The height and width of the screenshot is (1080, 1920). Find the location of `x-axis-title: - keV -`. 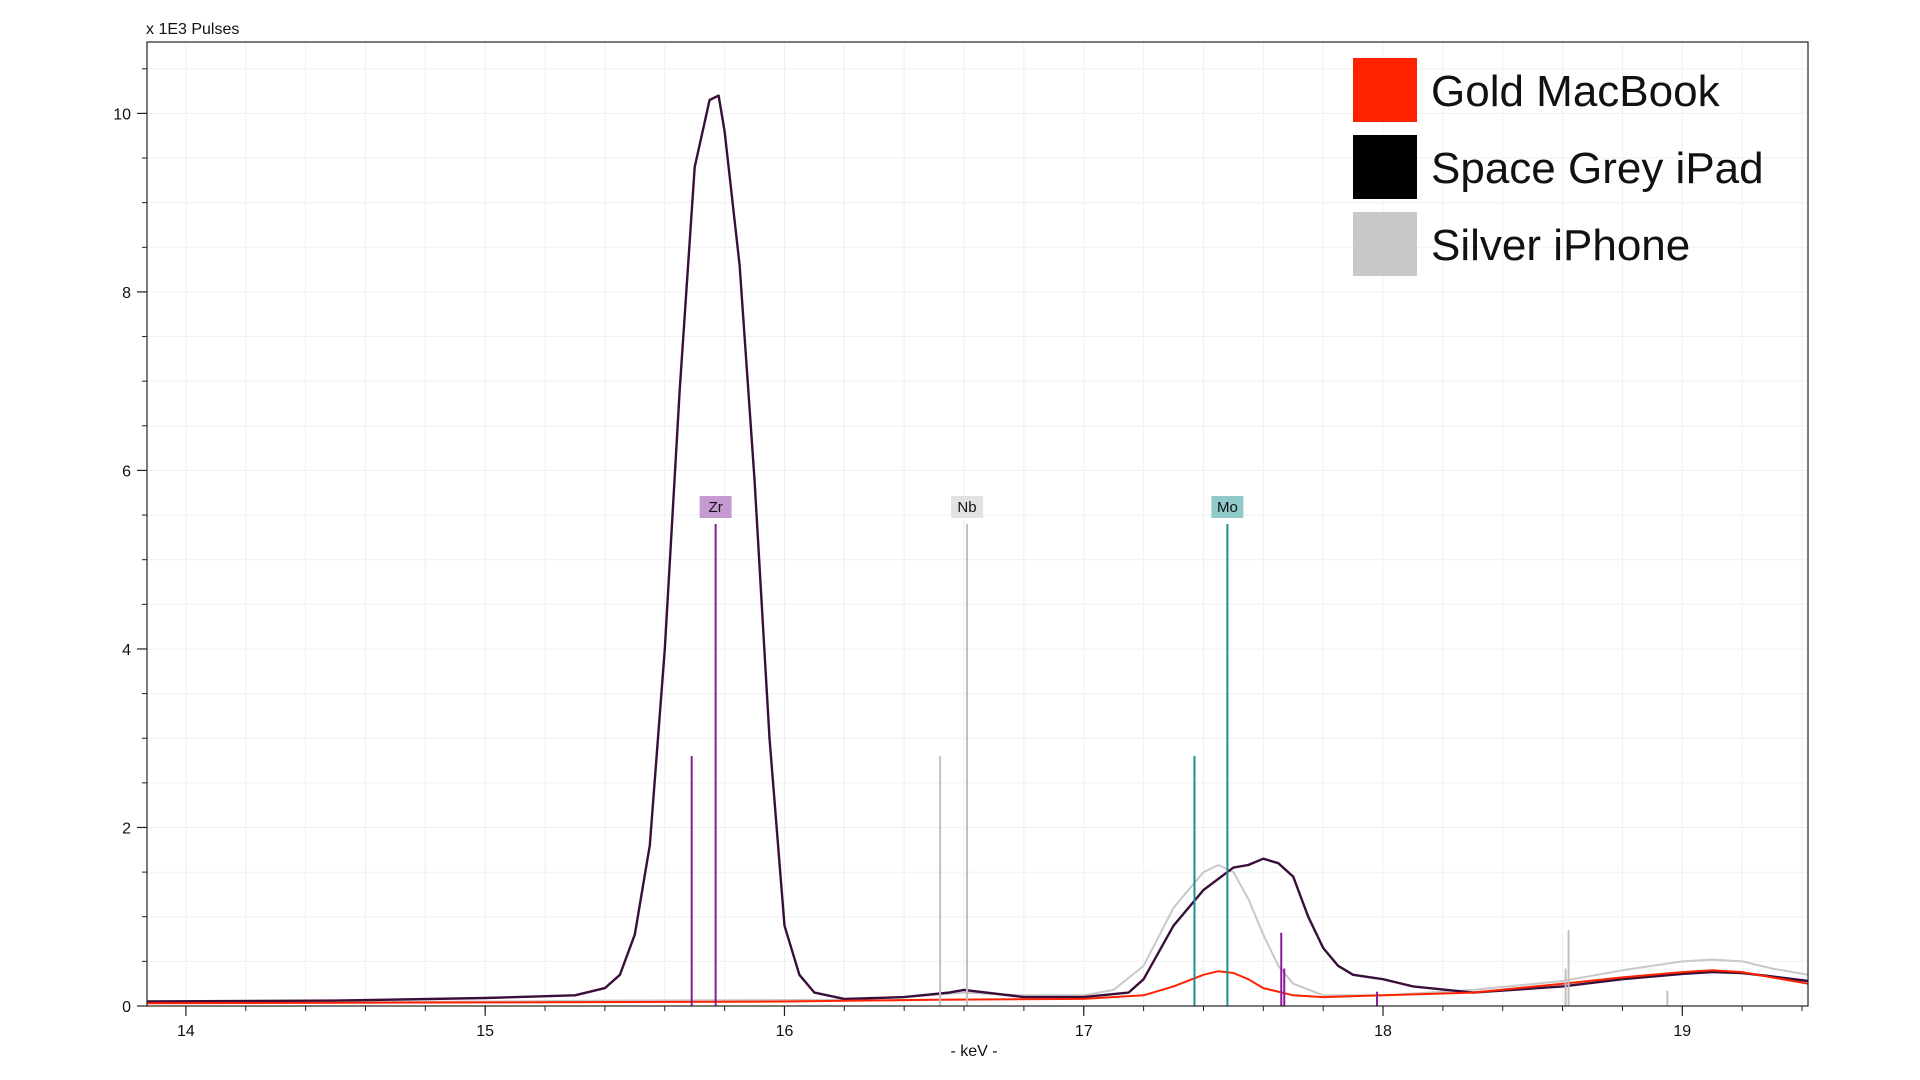

x-axis-title: - keV - is located at coordinates (973, 1051).